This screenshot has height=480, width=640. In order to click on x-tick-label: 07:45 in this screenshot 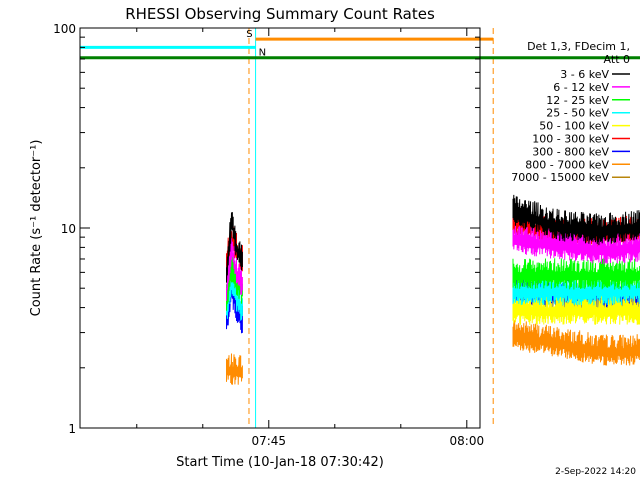, I will do `click(268, 441)`.